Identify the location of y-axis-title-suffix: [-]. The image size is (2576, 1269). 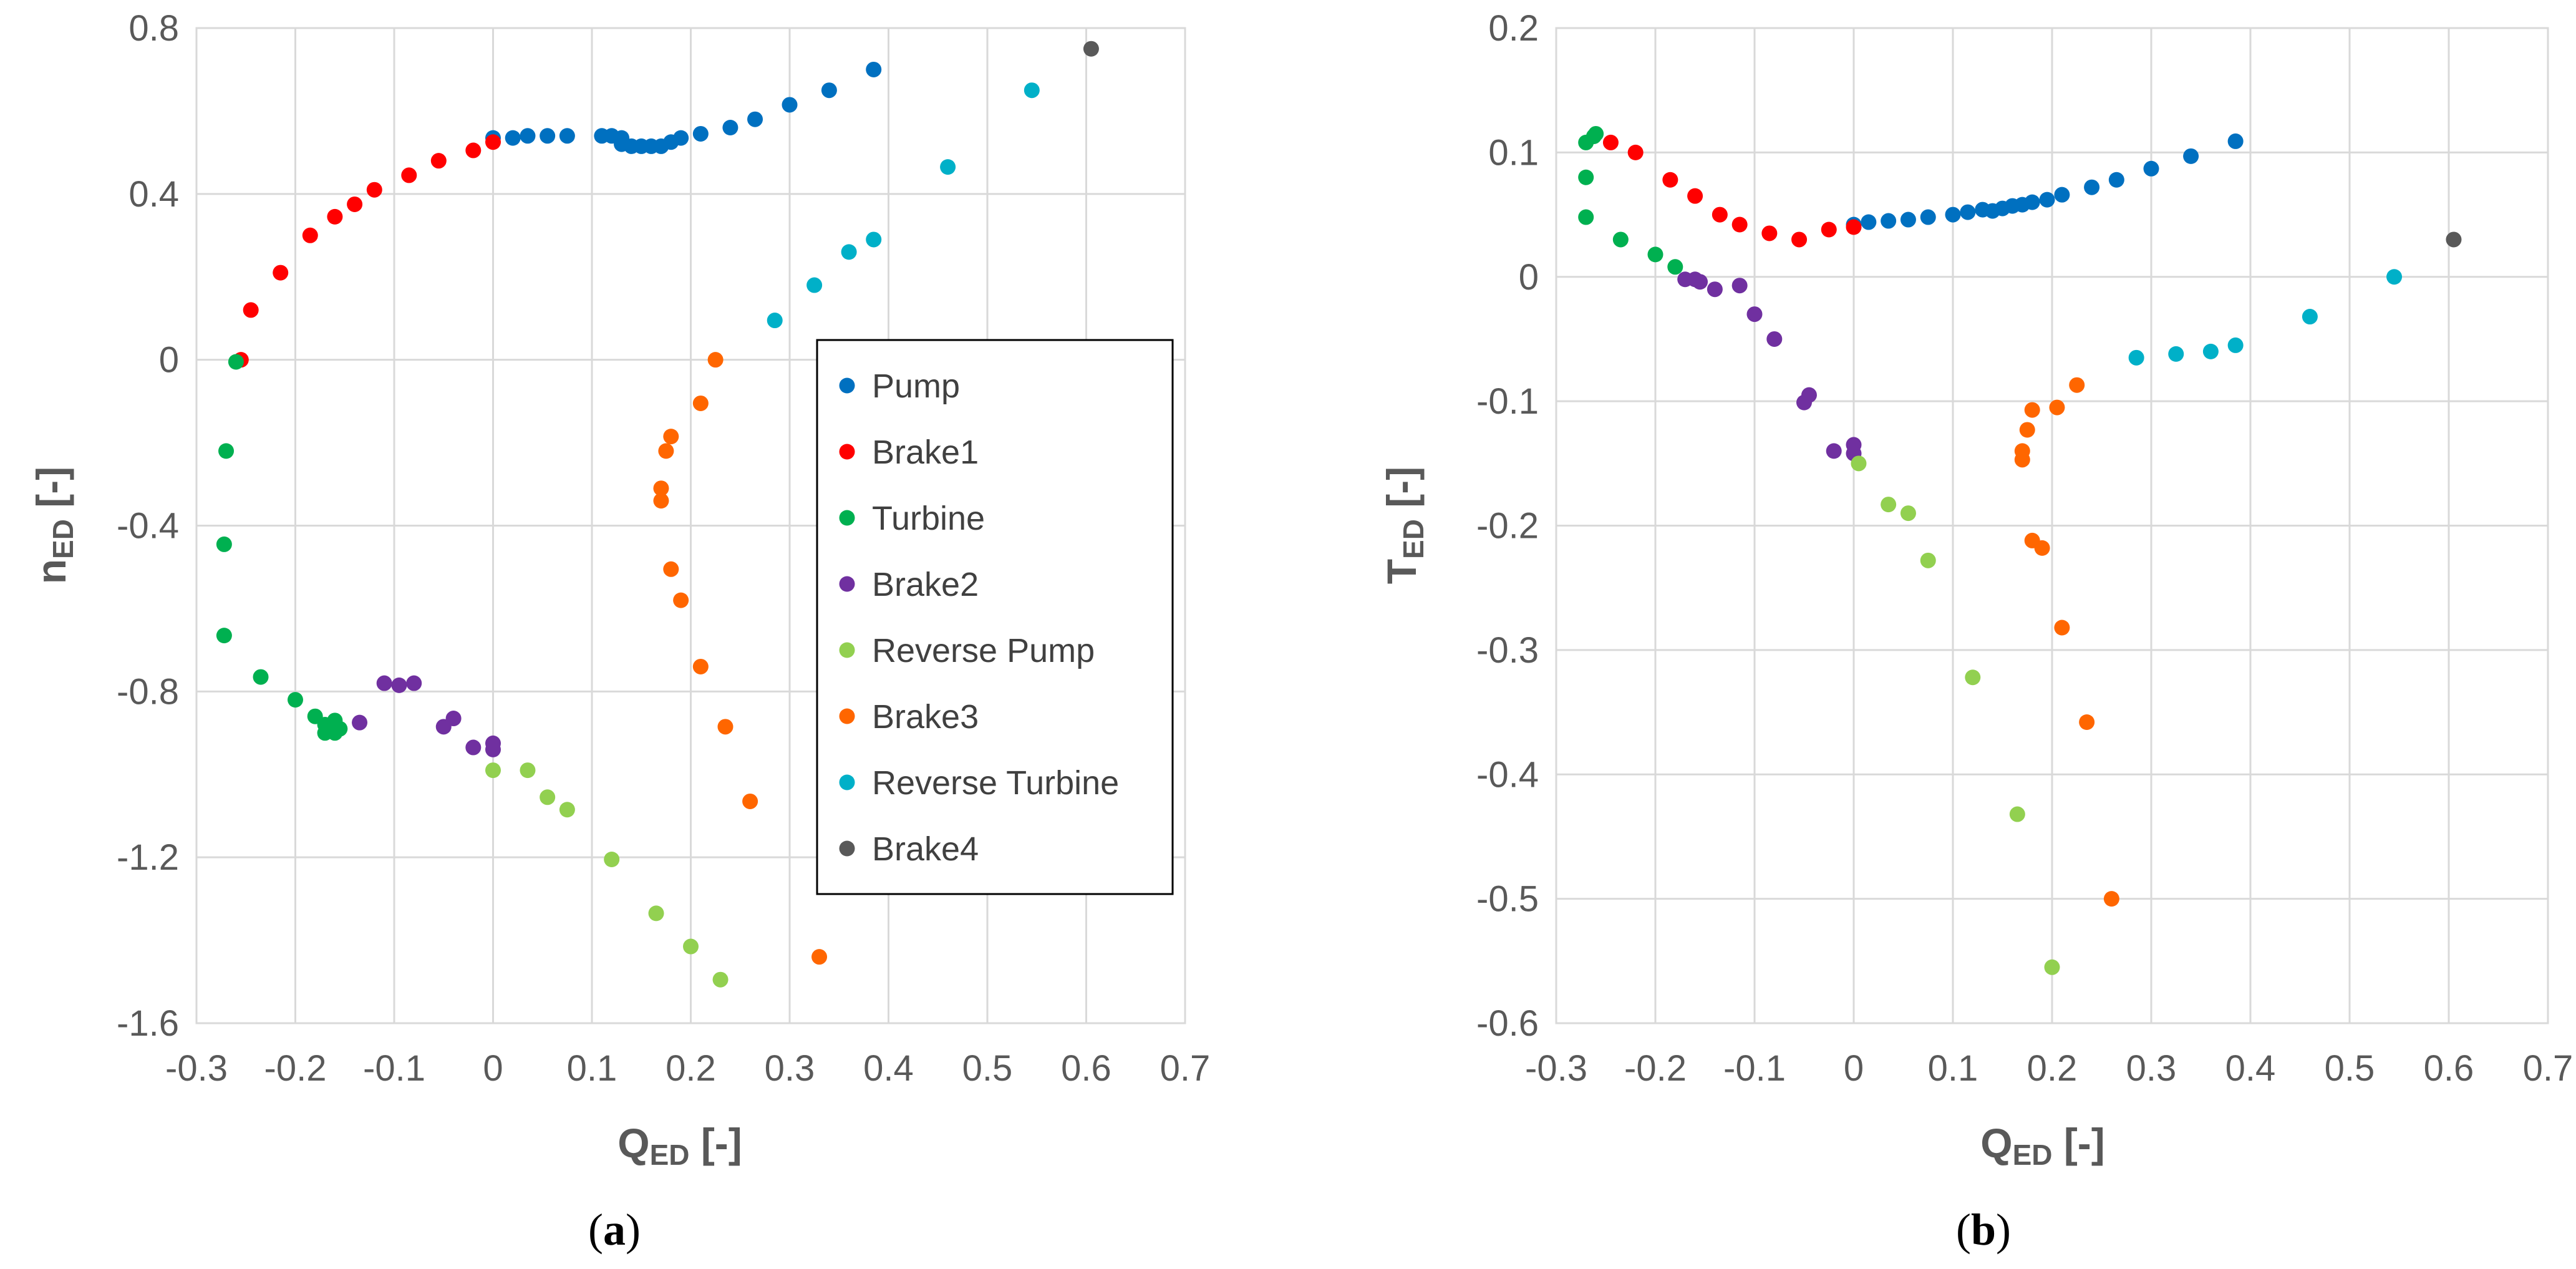
(1401, 493).